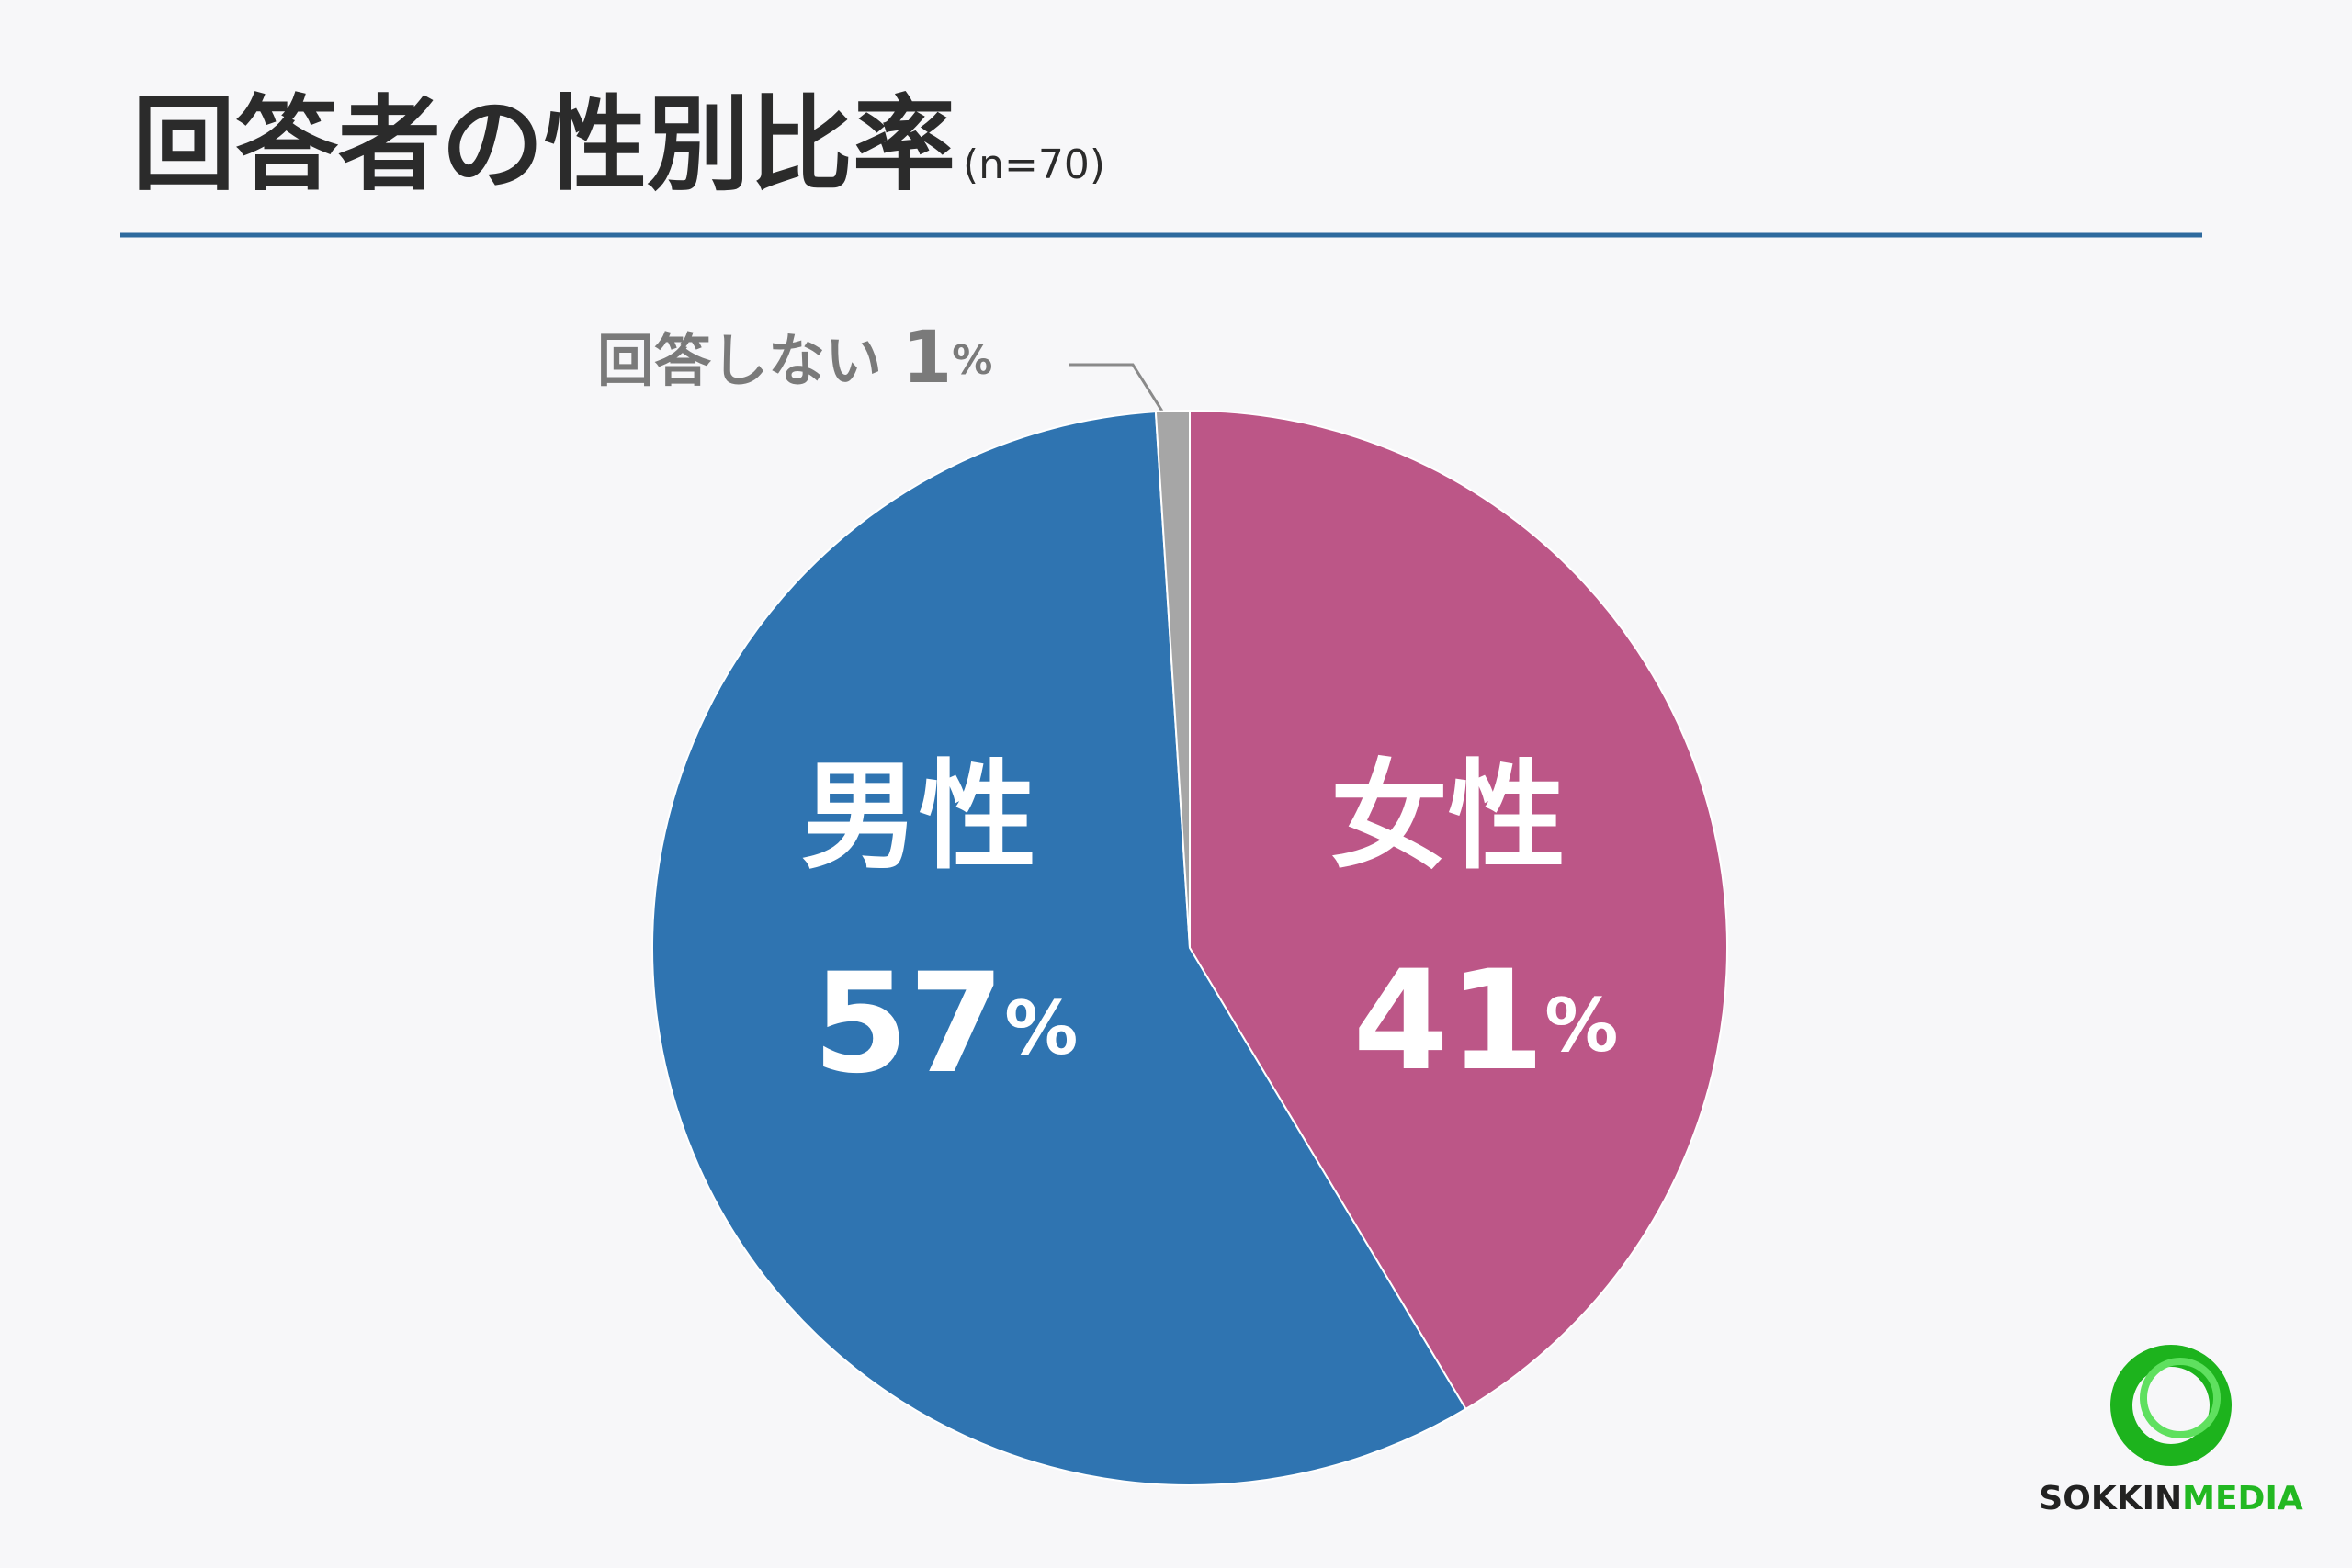 Image resolution: width=2352 pixels, height=1568 pixels. Describe the element at coordinates (1486, 1021) in the screenshot. I see `value-label: 41%` at that location.